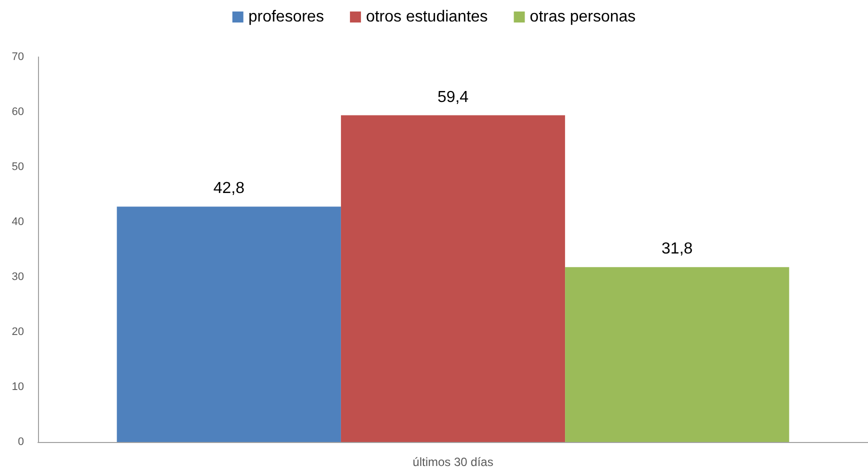 The image size is (868, 476). What do you see at coordinates (229, 189) in the screenshot?
I see `data-label: 42,8` at bounding box center [229, 189].